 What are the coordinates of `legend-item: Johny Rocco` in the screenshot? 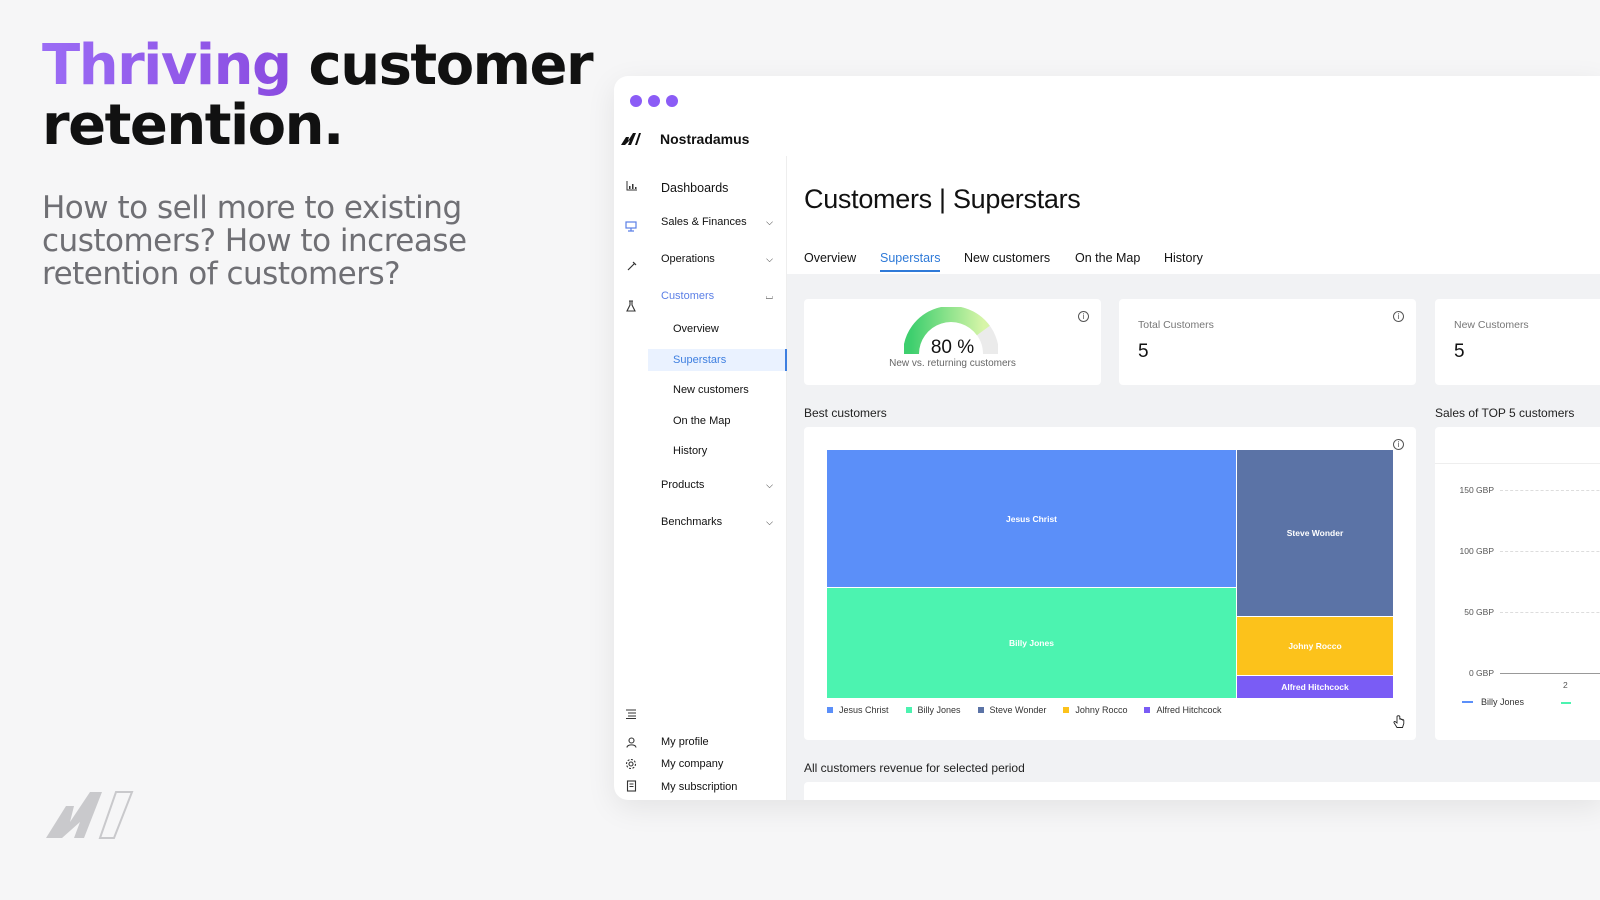 It's located at (1095, 710).